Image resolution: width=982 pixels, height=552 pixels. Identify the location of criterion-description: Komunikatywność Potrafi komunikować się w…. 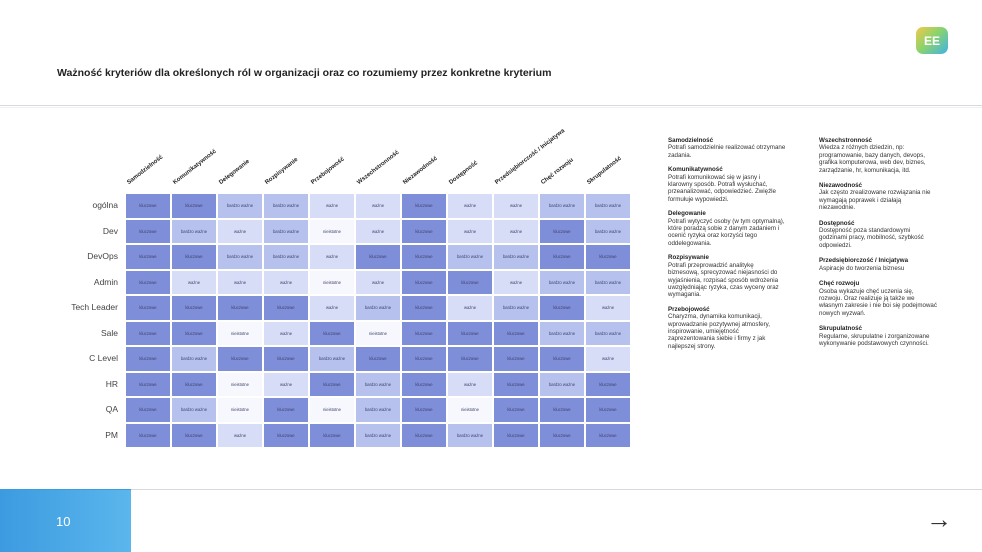
(727, 184).